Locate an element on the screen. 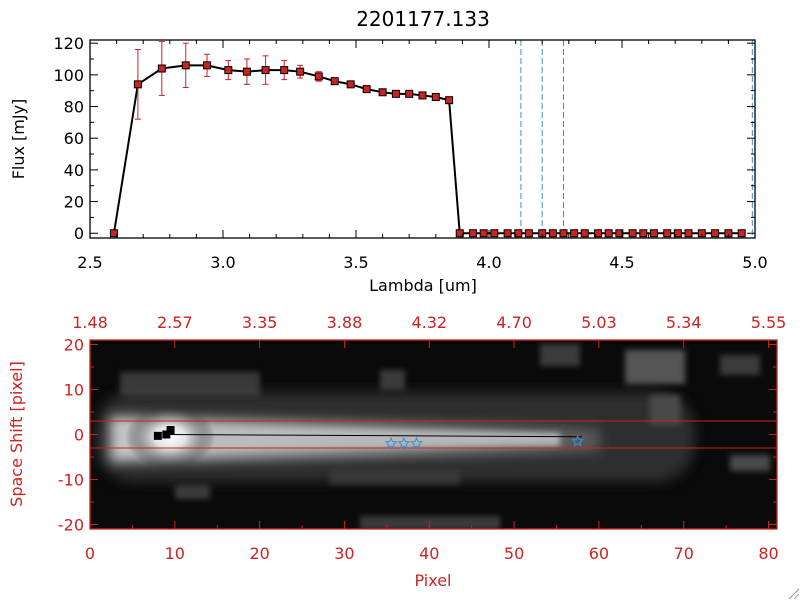 The image size is (800, 600). top-tick-label: 5.55 is located at coordinates (769, 322).